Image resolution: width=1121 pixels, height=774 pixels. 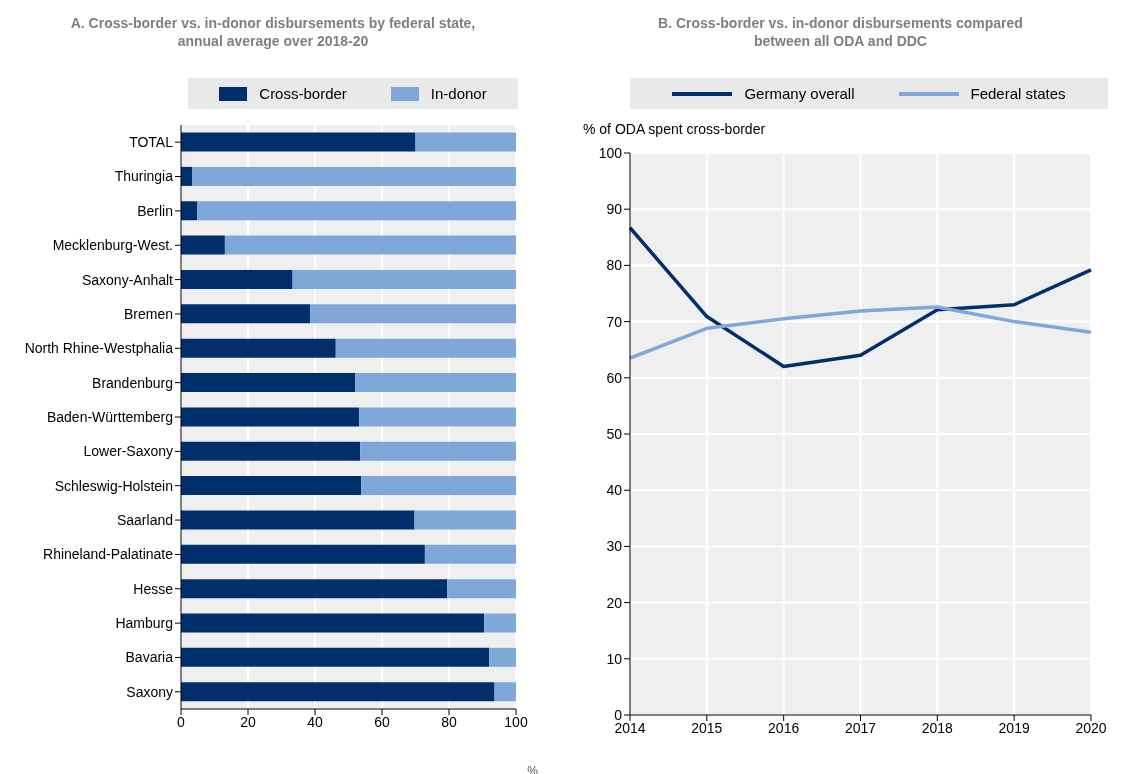 I want to click on y-tick-label: Bavaria, so click(x=149, y=657).